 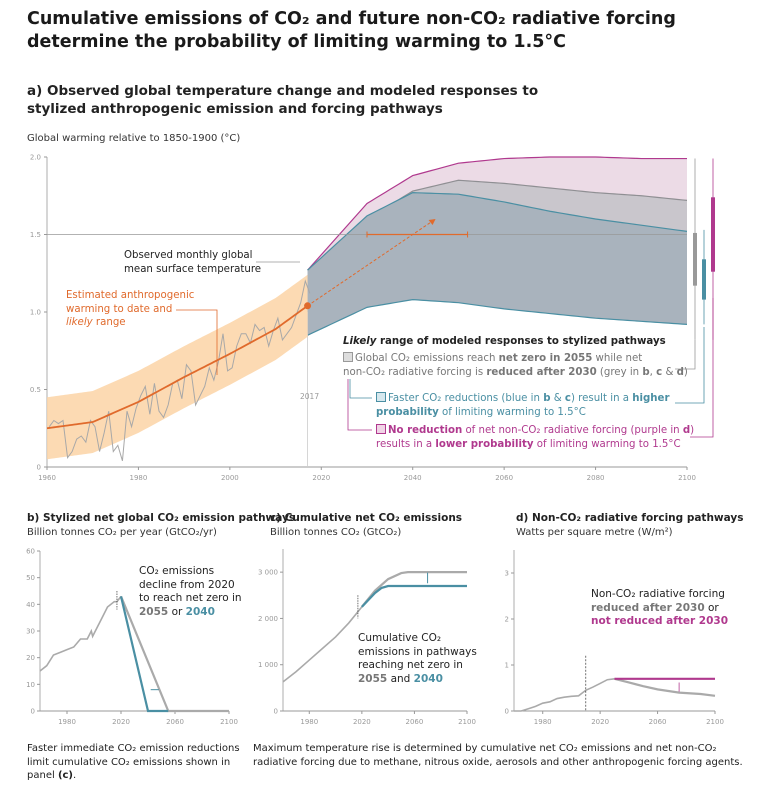 I want to click on x-tick-label: 2000, so click(x=230, y=478).